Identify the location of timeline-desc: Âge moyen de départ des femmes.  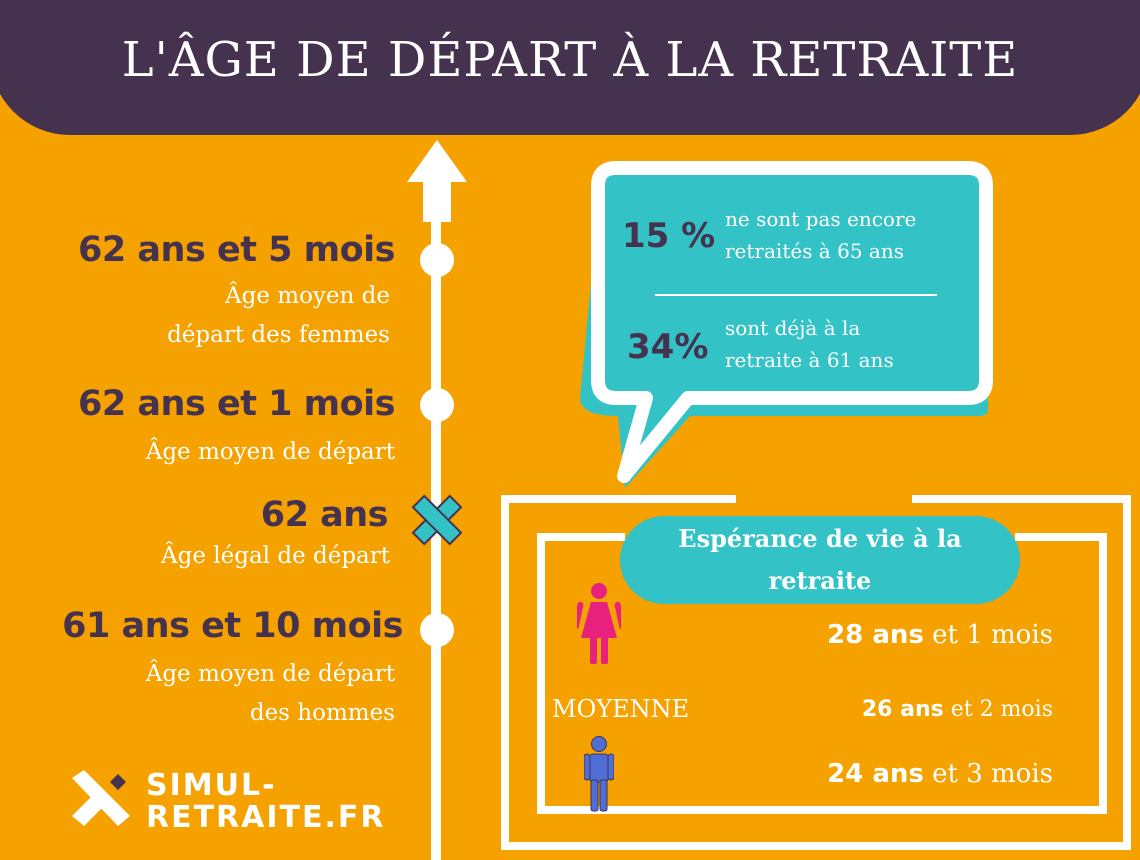
(278, 315).